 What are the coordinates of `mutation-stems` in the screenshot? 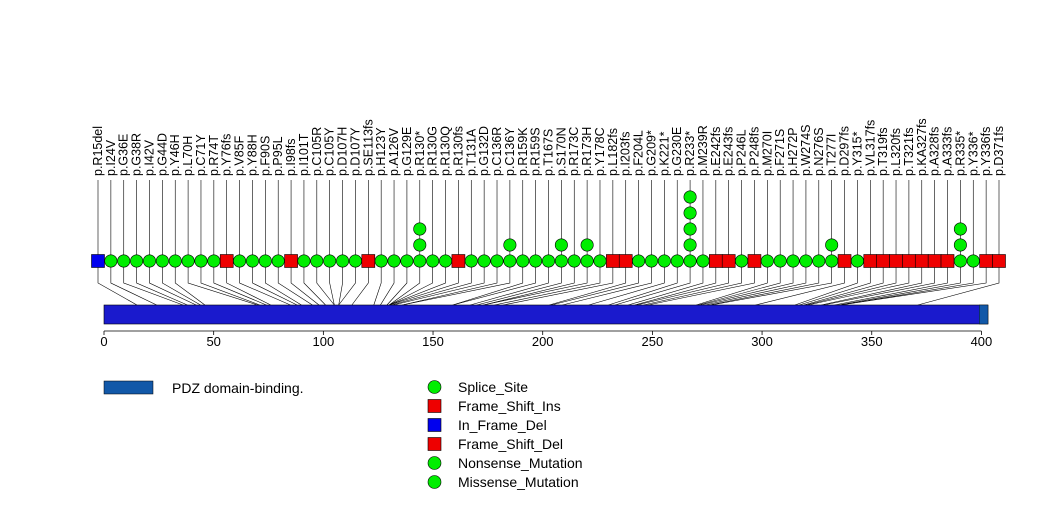 It's located at (548, 220).